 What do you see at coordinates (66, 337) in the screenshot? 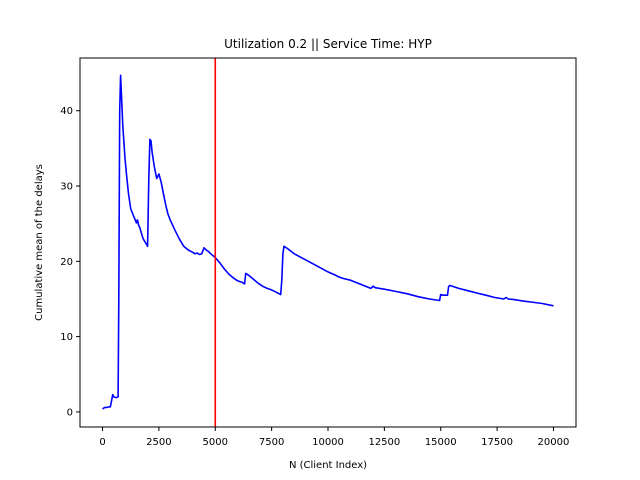
I see `y-tick-label: 10` at bounding box center [66, 337].